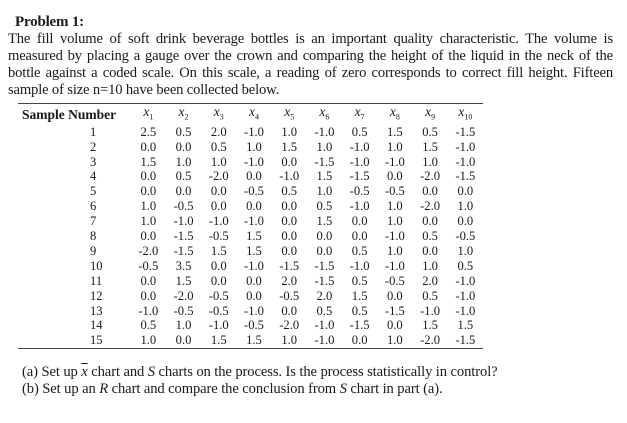 The width and height of the screenshot is (627, 423). I want to click on column-header-x2: x2, so click(183, 113).